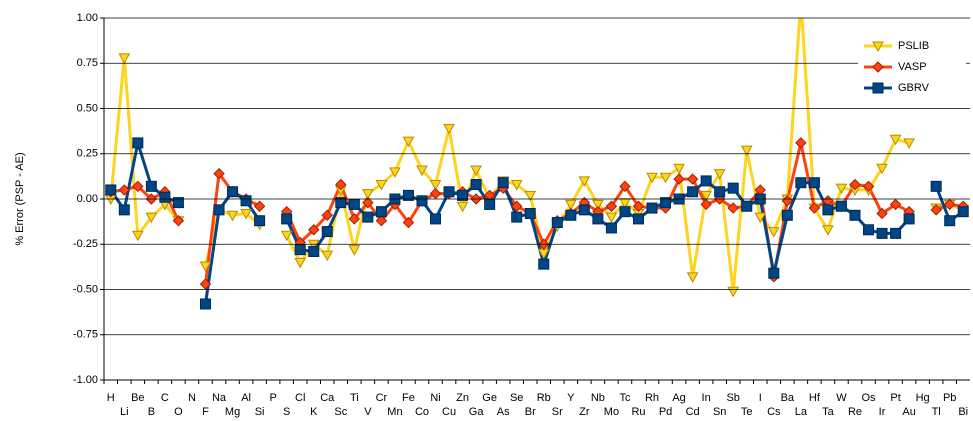  What do you see at coordinates (638, 412) in the screenshot?
I see `x-tick-label: Ru` at bounding box center [638, 412].